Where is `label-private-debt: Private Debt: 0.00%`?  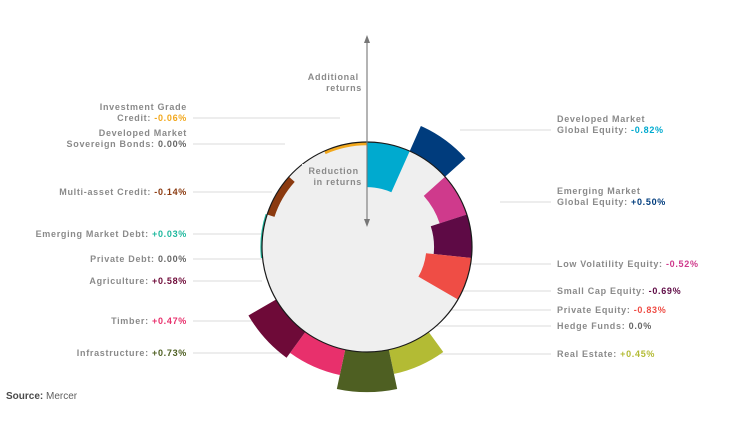 label-private-debt: Private Debt: 0.00% is located at coordinates (138, 259).